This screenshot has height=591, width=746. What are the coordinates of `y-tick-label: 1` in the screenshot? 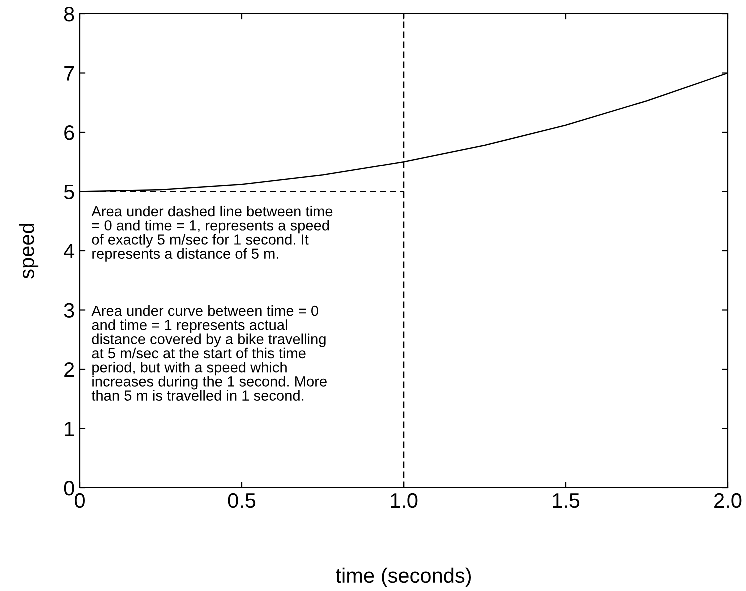 It's located at (69, 429).